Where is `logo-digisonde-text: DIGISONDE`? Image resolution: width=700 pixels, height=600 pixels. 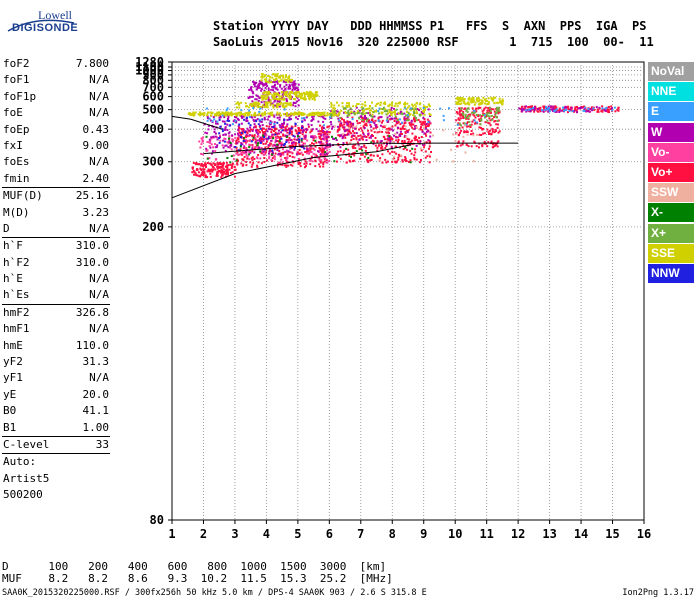
logo-digisonde-text: DIGISONDE is located at coordinates (45, 28).